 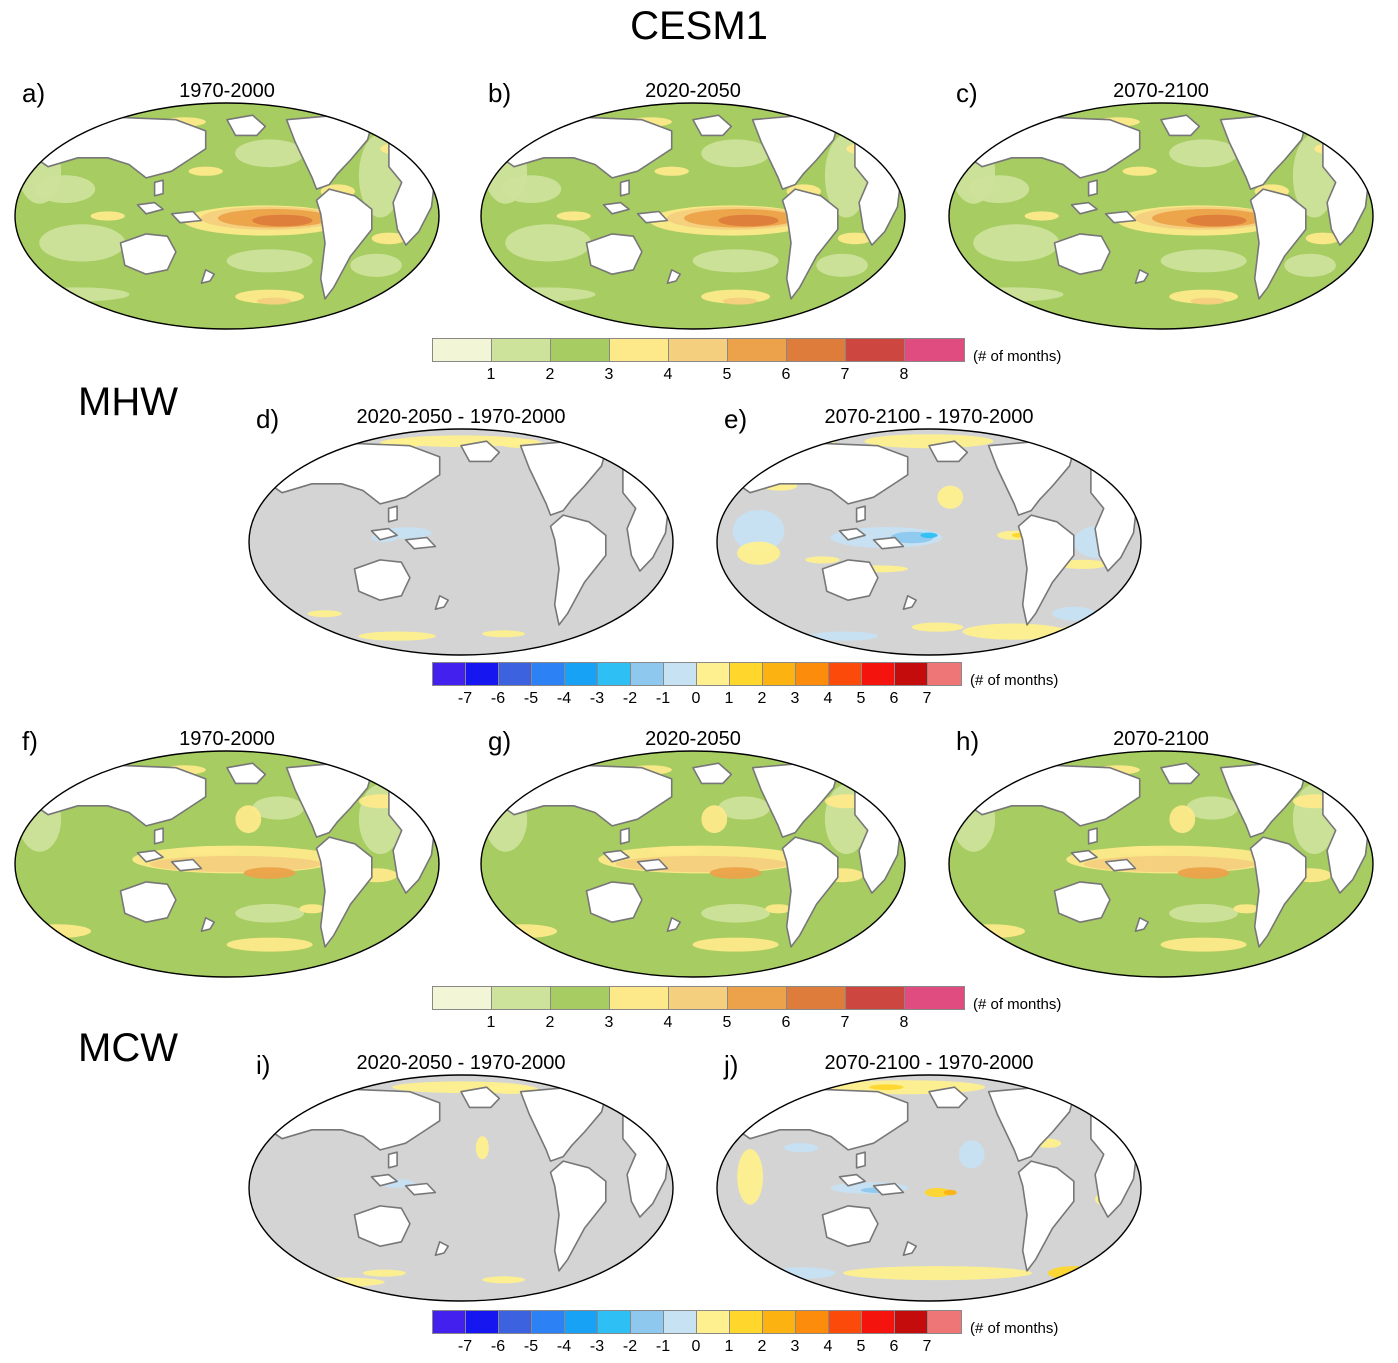 I want to click on colorbar-tick-label: 7, so click(x=927, y=1346).